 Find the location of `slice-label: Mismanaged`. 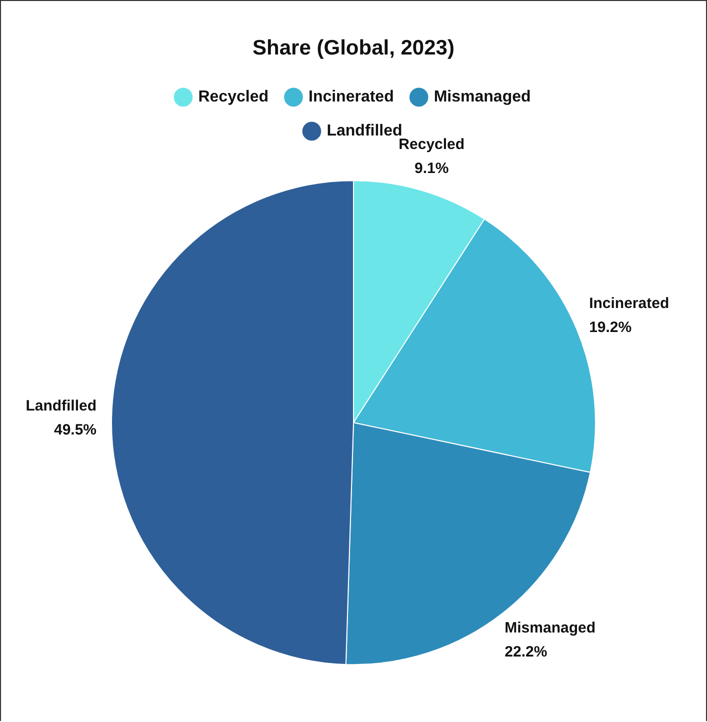

slice-label: Mismanaged is located at coordinates (550, 628).